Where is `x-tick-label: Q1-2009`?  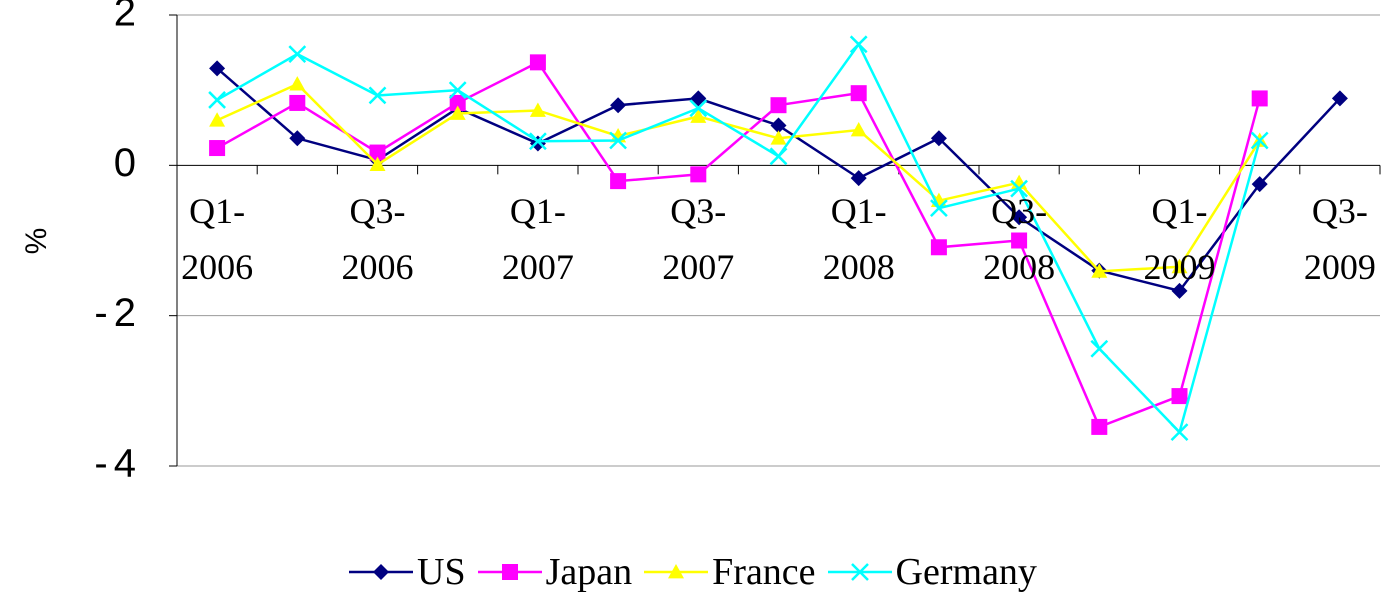 x-tick-label: Q1-2009 is located at coordinates (1179, 239).